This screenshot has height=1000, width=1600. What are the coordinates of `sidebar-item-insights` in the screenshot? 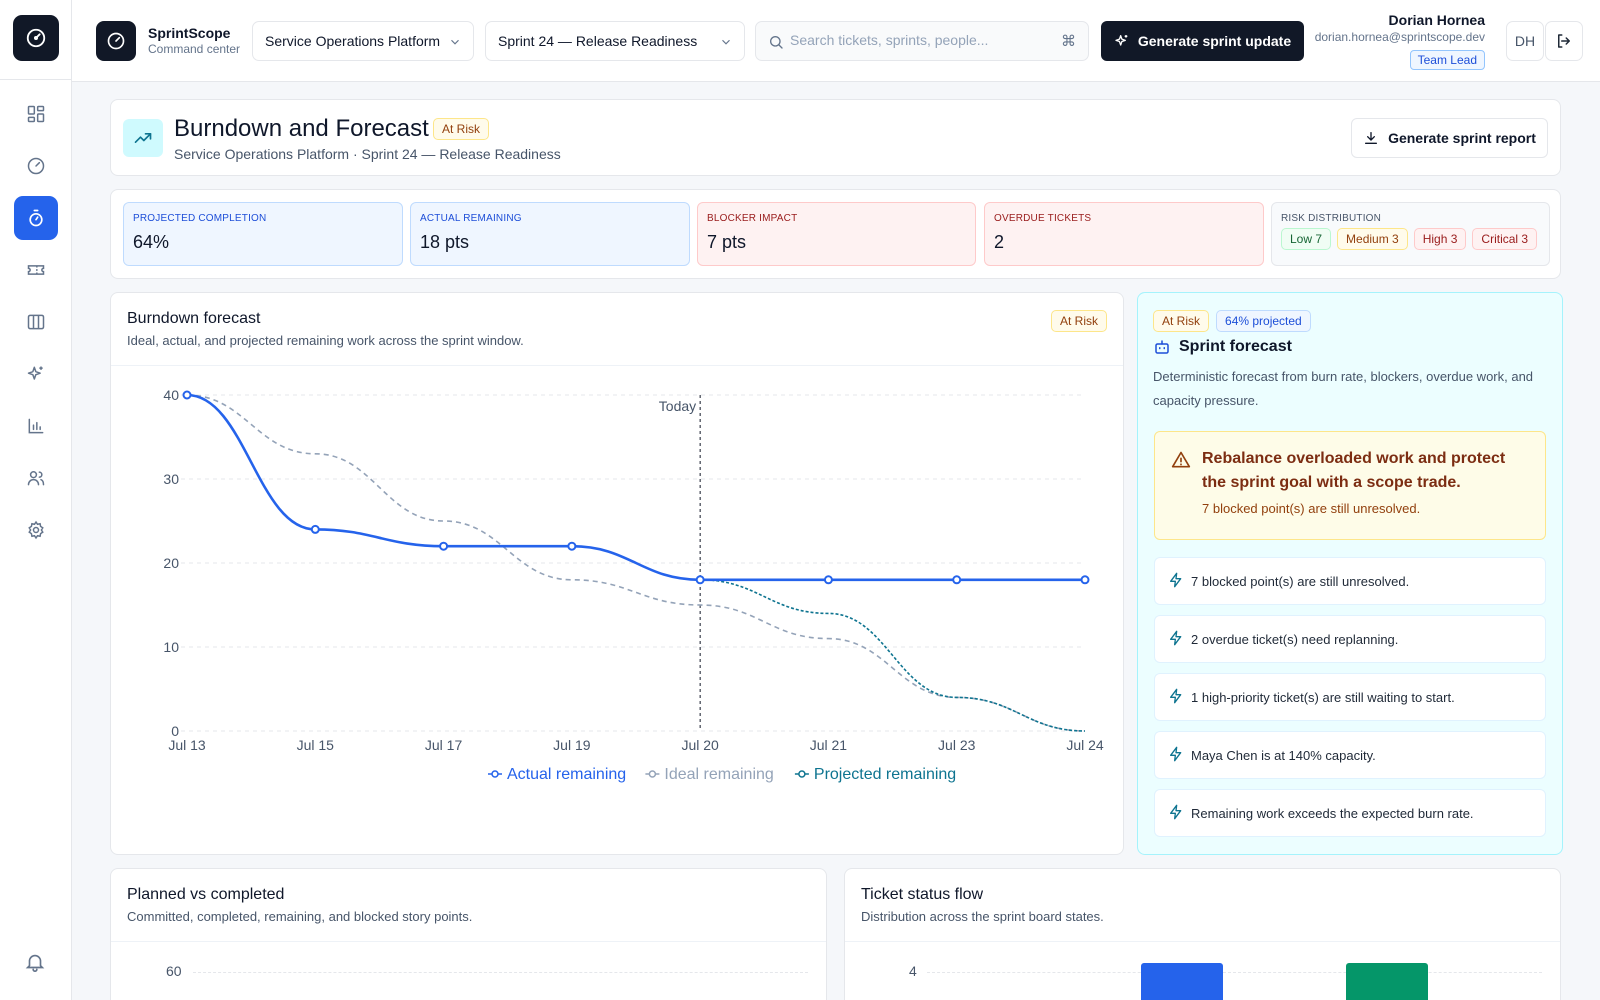 It's located at (36, 374).